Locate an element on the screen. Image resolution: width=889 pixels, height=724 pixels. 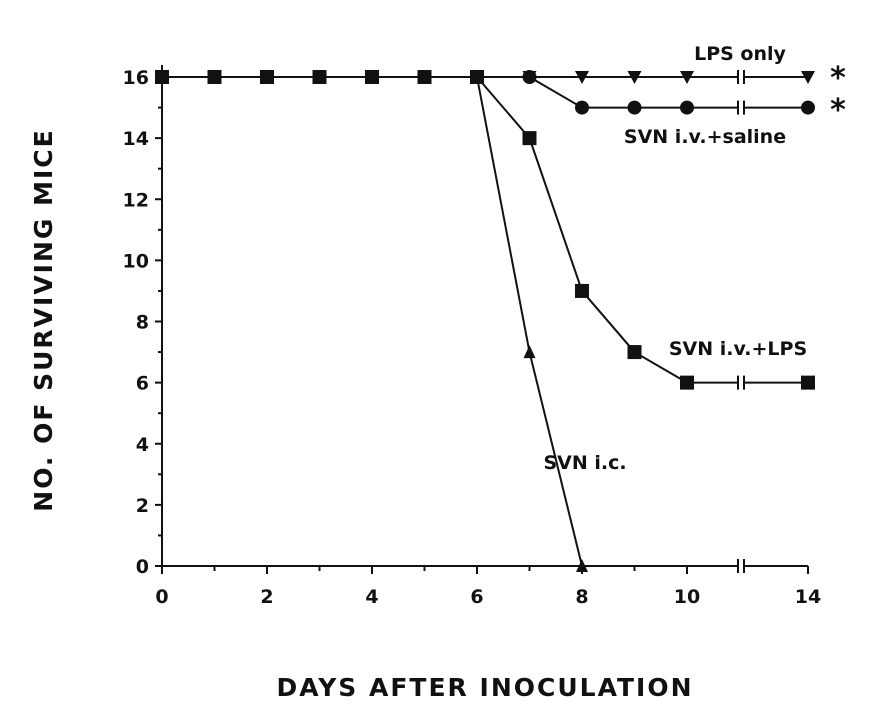
series-label: LPS only is located at coordinates (740, 54).